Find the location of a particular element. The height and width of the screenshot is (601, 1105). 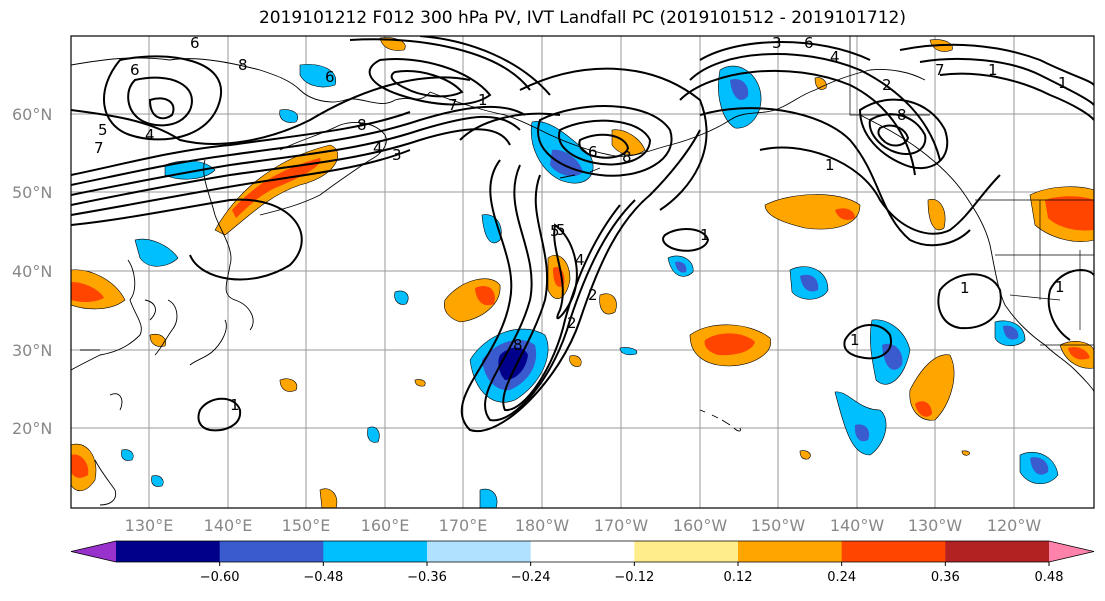

lon-label: 170°W is located at coordinates (621, 525).